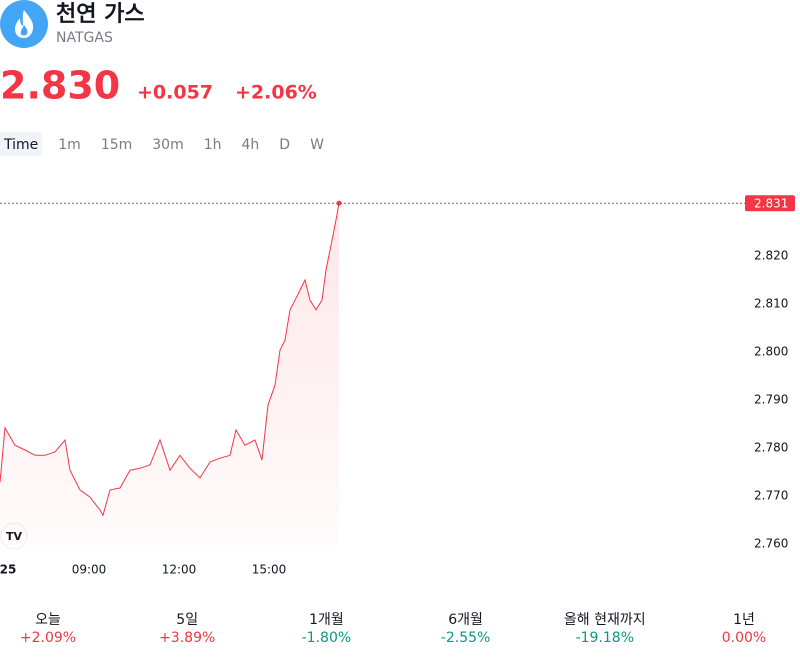 This screenshot has height=662, width=800. I want to click on timeframe-tab: Time, so click(20, 145).